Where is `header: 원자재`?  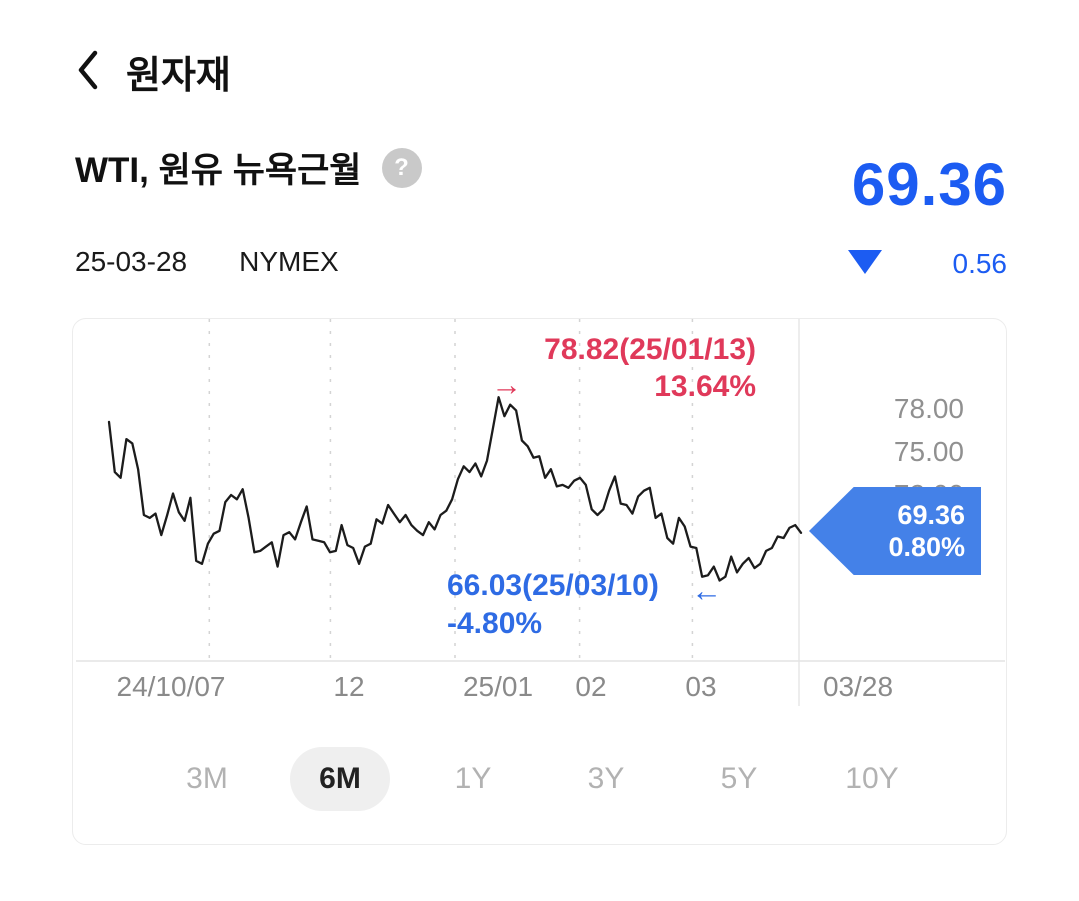 header: 원자재 is located at coordinates (152, 71).